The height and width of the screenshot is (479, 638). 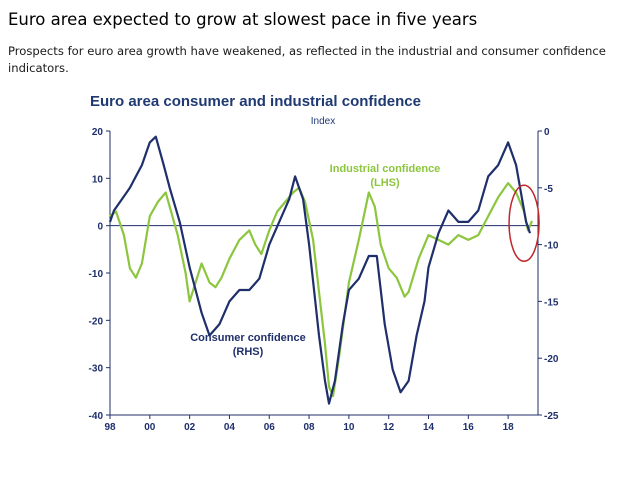 What do you see at coordinates (248, 352) in the screenshot?
I see `consumer-series-label-suffix: (RHS)` at bounding box center [248, 352].